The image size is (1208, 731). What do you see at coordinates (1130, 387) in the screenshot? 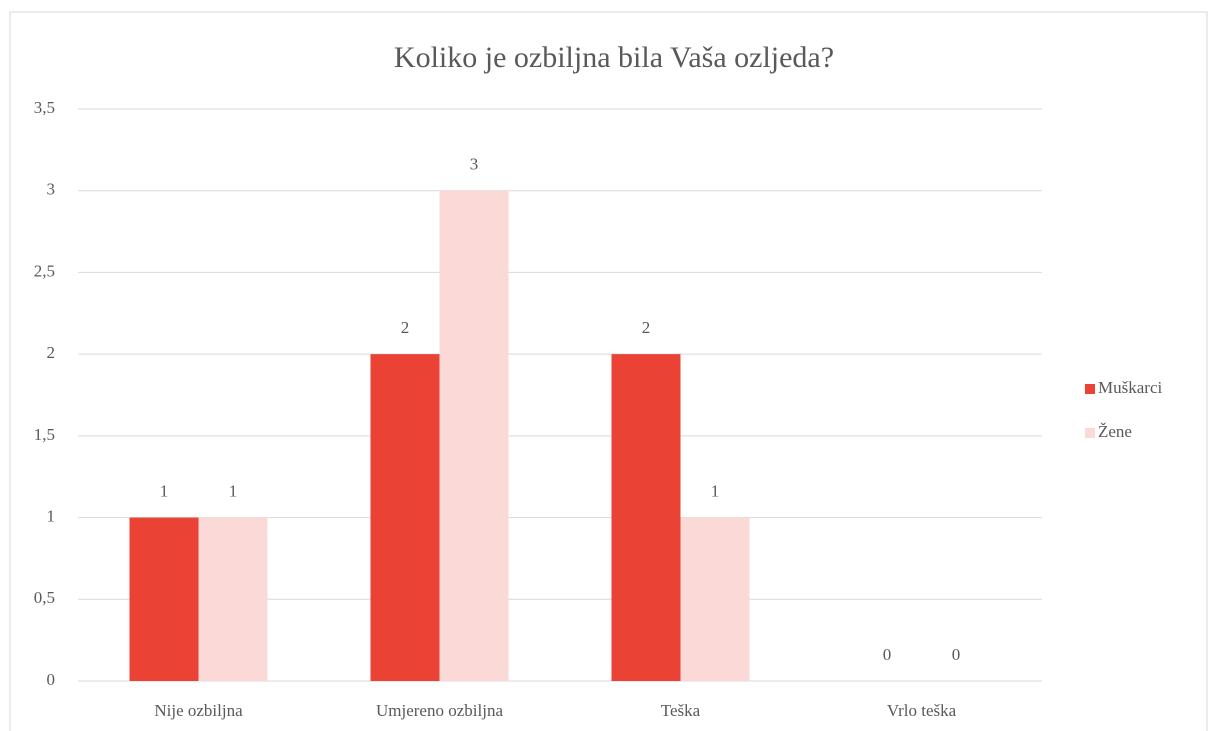
I see `legend-label: Muškarci` at bounding box center [1130, 387].